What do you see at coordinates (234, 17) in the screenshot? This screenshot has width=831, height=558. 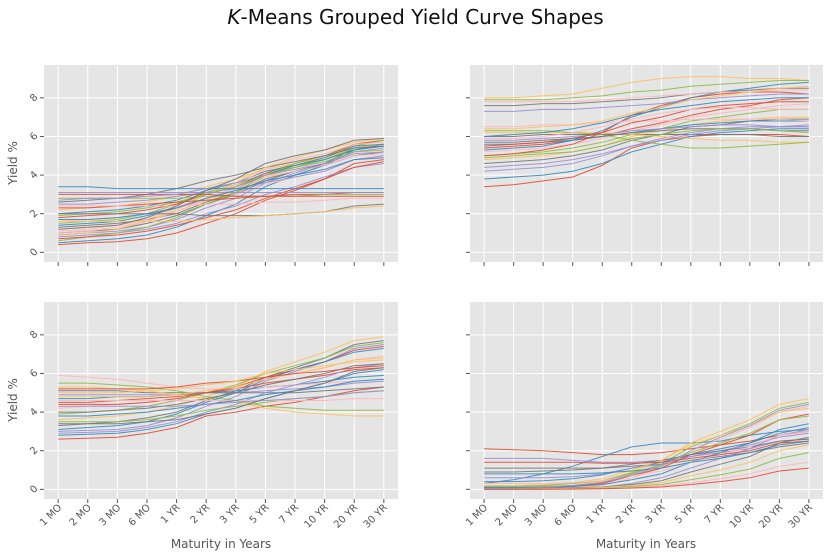 I see `title-italic: K` at bounding box center [234, 17].